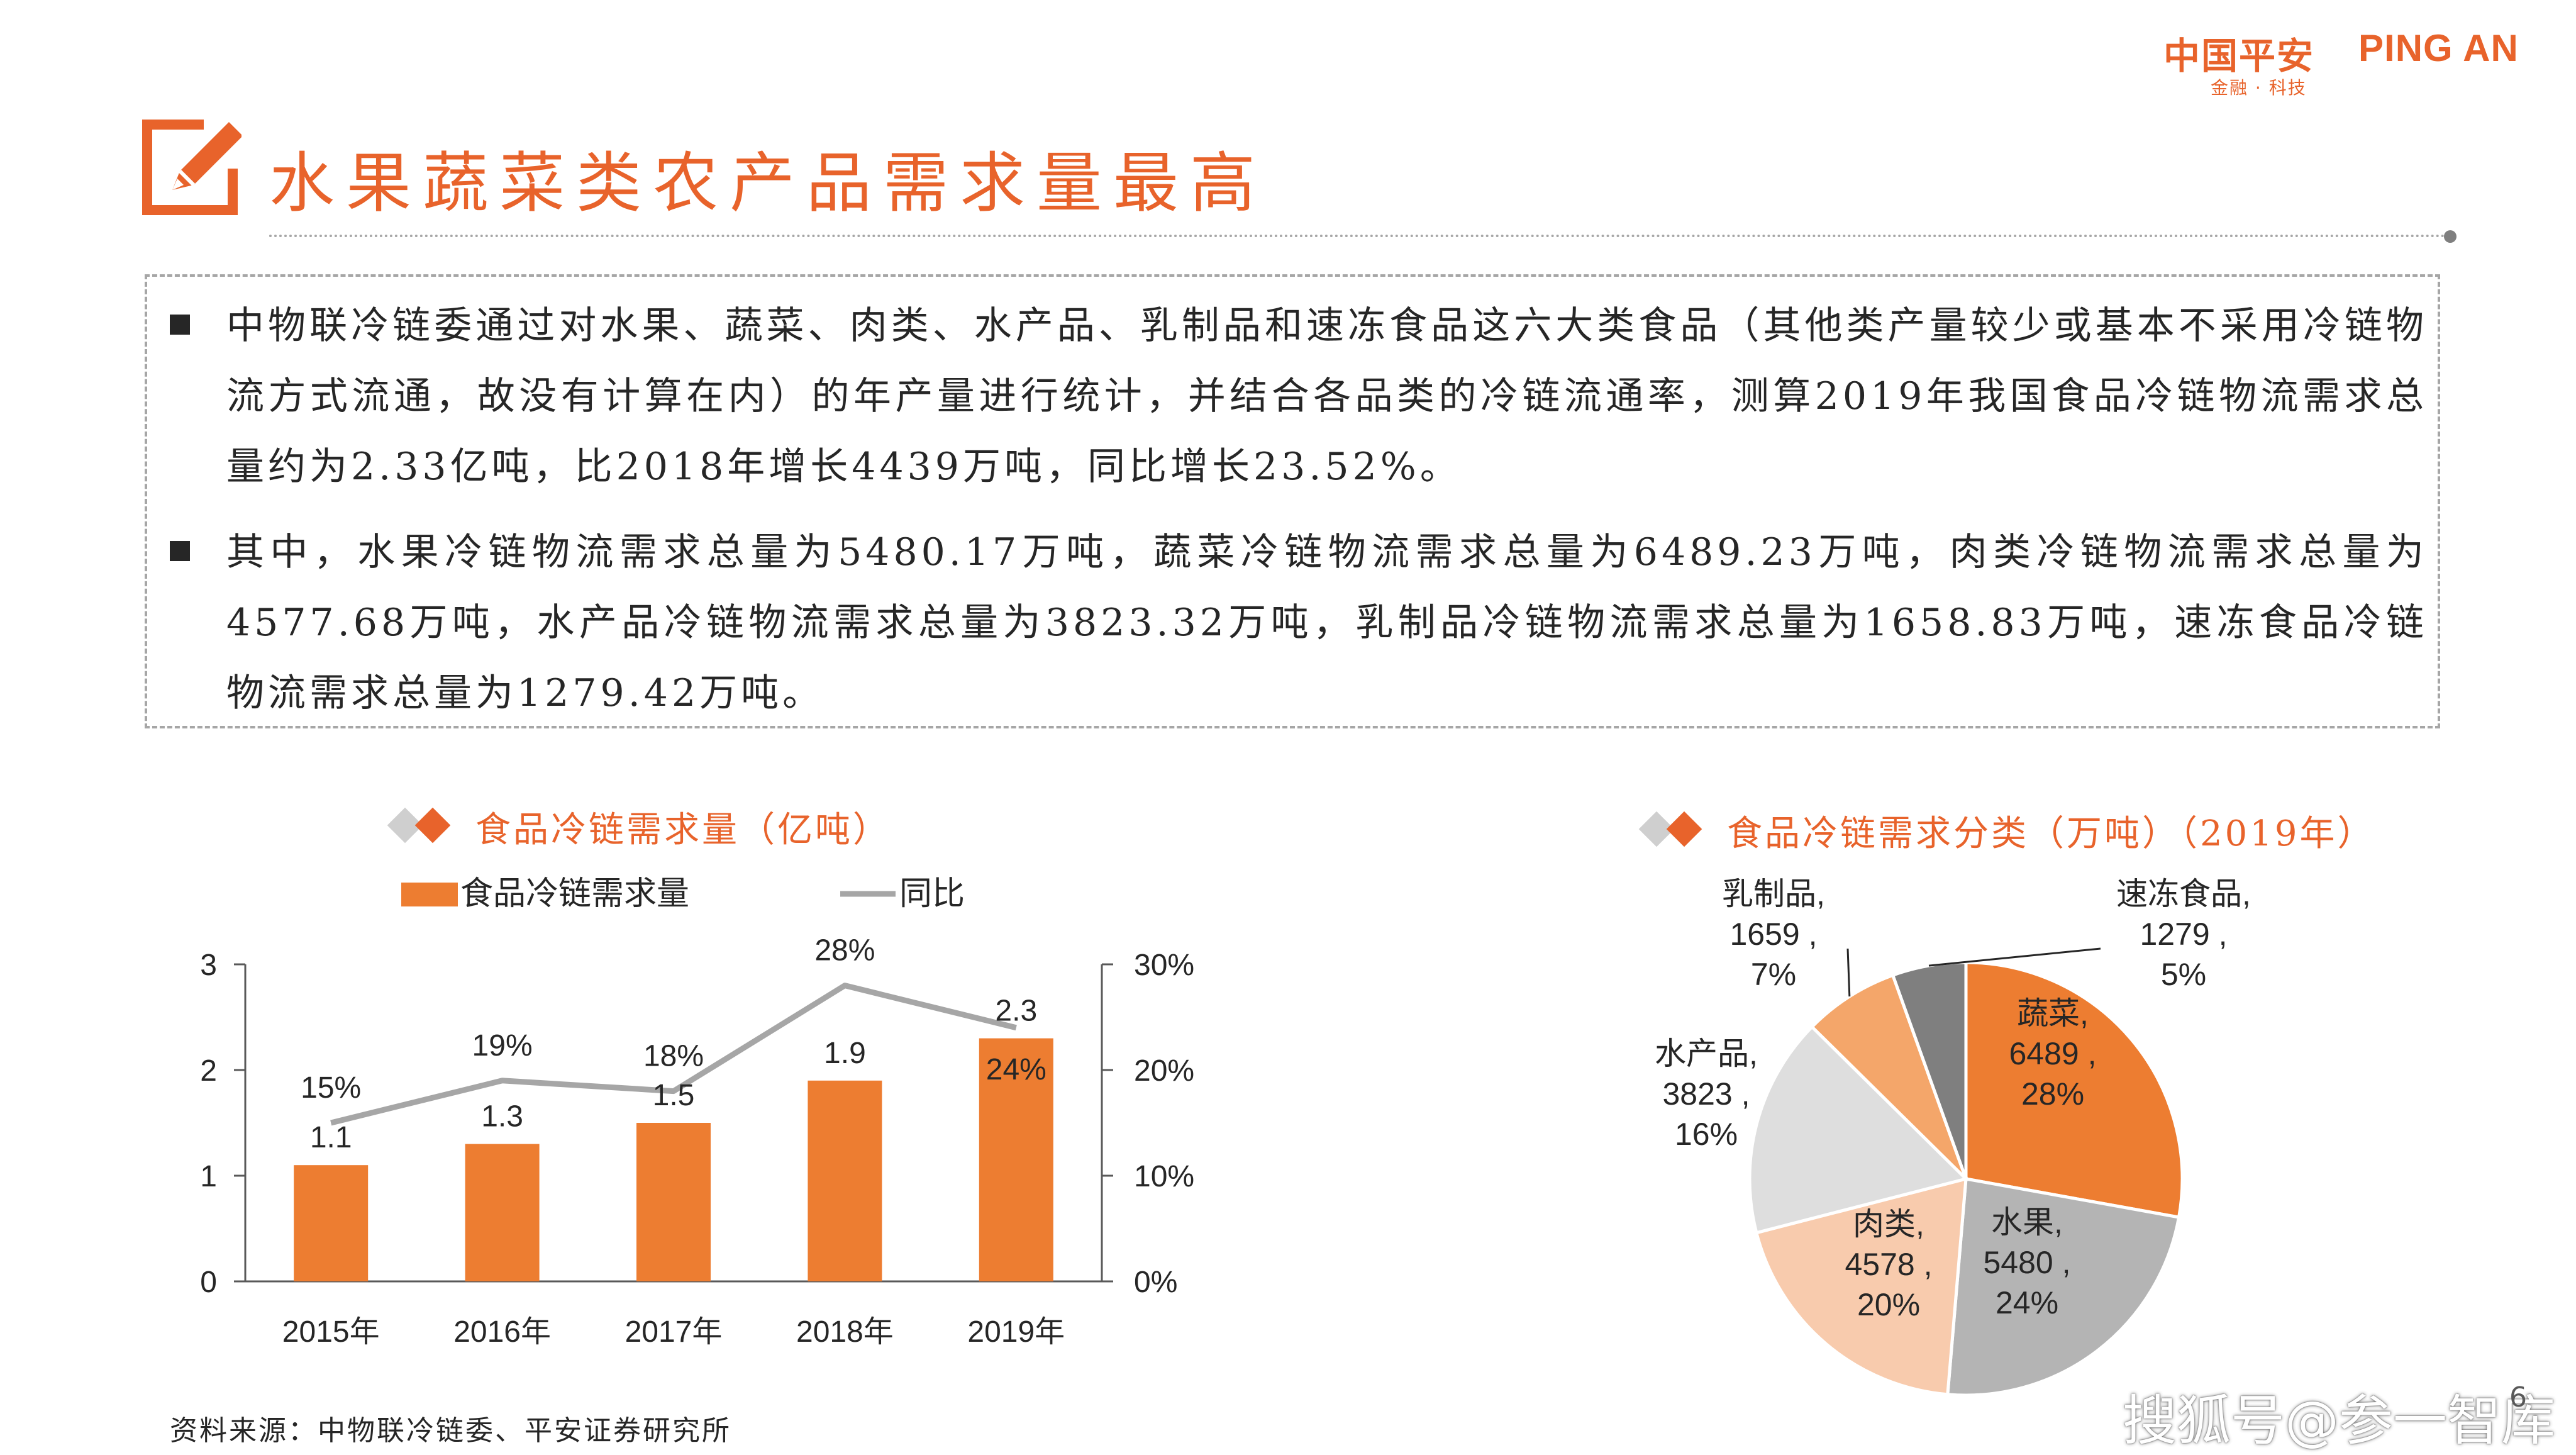 This screenshot has height=1455, width=2576. Describe the element at coordinates (2053, 1013) in the screenshot. I see `pie-slice-label: 蔬菜,` at that location.